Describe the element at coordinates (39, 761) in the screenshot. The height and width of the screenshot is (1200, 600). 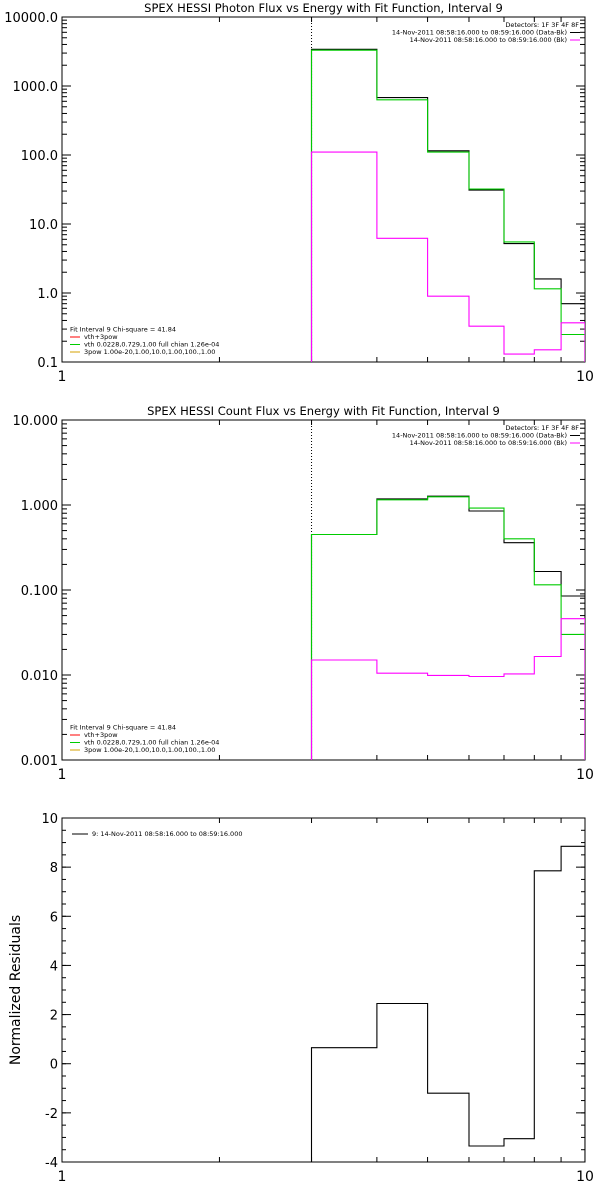
I see `y-tick-label: 0.001` at that location.